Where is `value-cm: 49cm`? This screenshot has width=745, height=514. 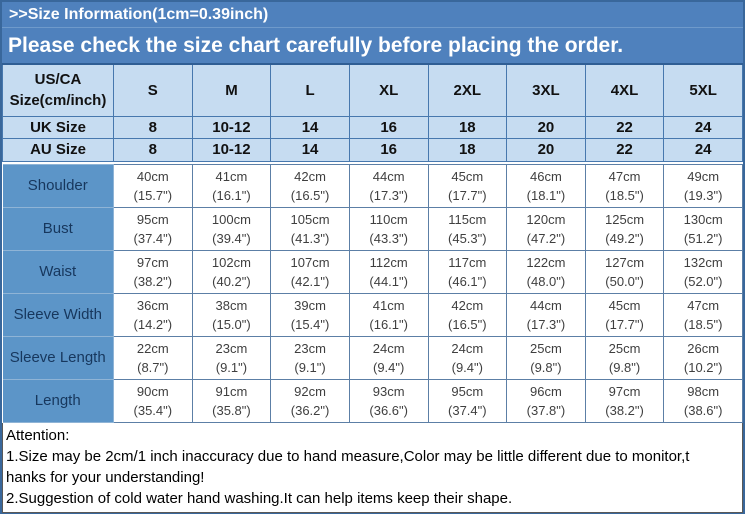 value-cm: 49cm is located at coordinates (703, 176).